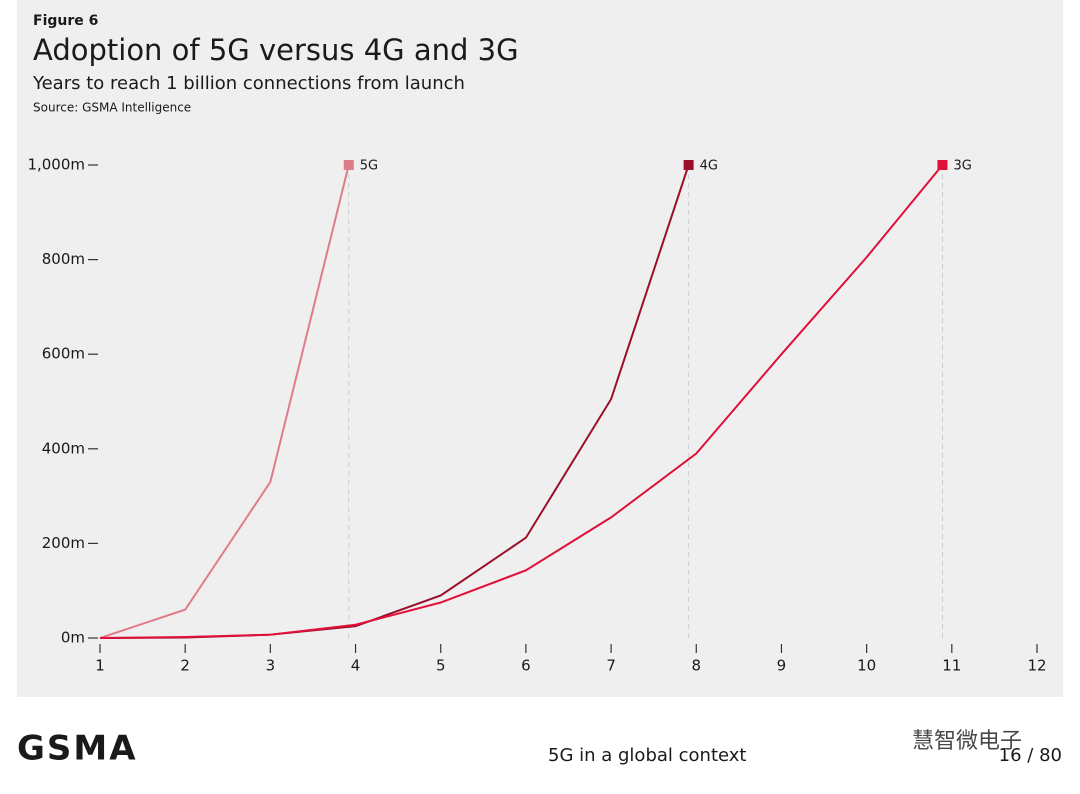 This screenshot has width=1080, height=794. Describe the element at coordinates (782, 666) in the screenshot. I see `x-tick-label: 9` at that location.